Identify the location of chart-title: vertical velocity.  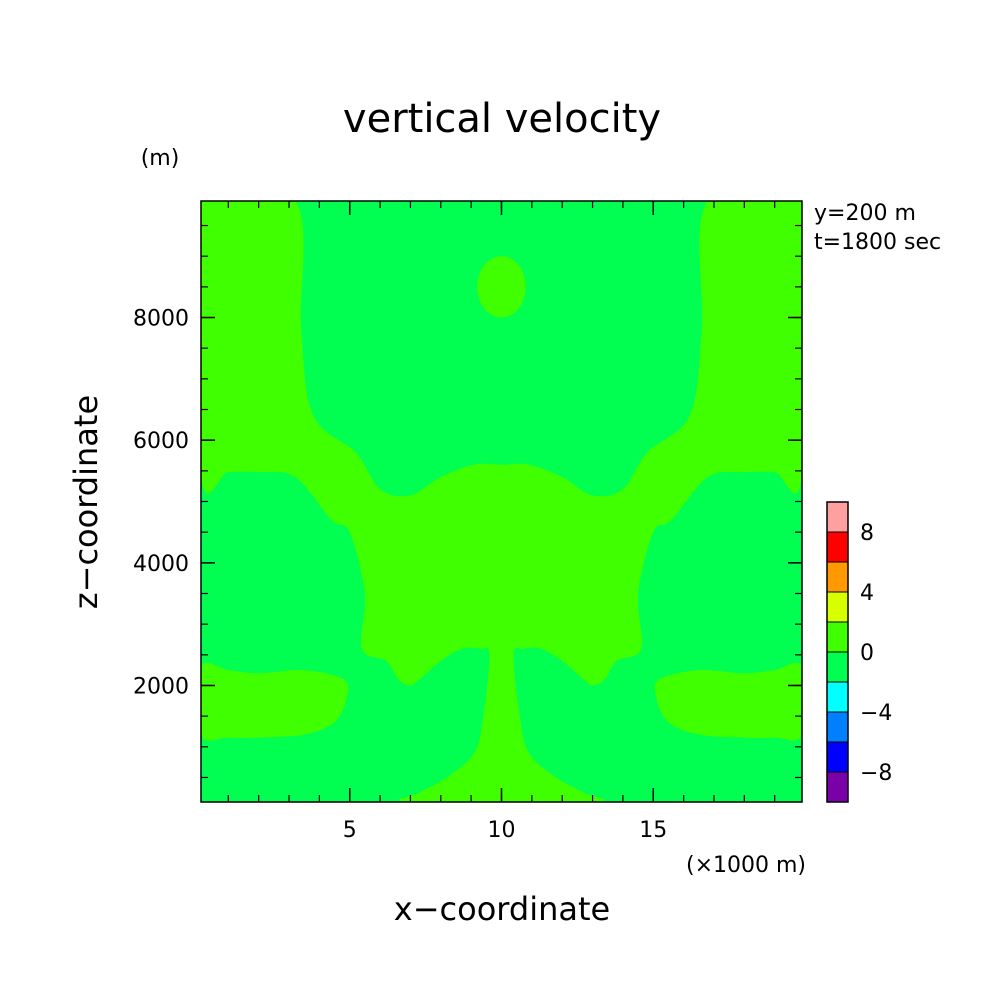
(502, 119).